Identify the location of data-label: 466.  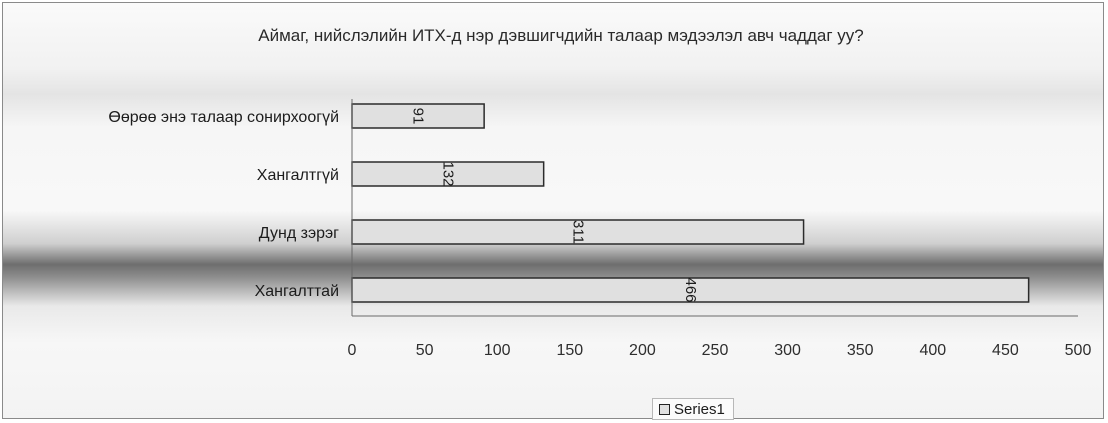
(690, 289).